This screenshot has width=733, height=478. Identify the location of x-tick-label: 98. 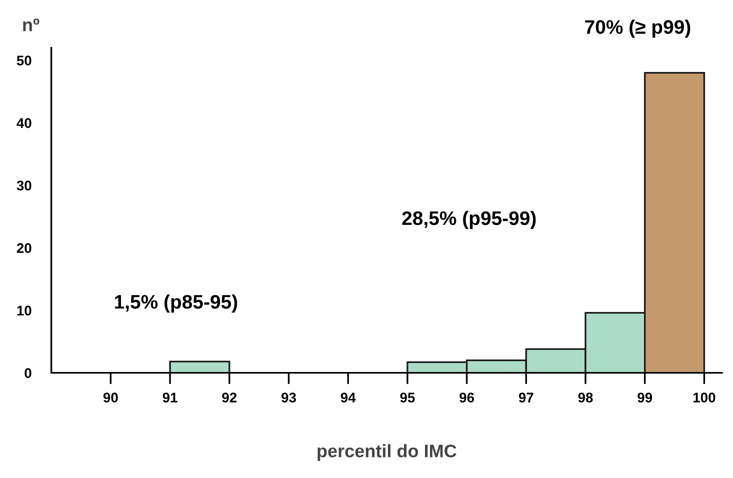
(585, 397).